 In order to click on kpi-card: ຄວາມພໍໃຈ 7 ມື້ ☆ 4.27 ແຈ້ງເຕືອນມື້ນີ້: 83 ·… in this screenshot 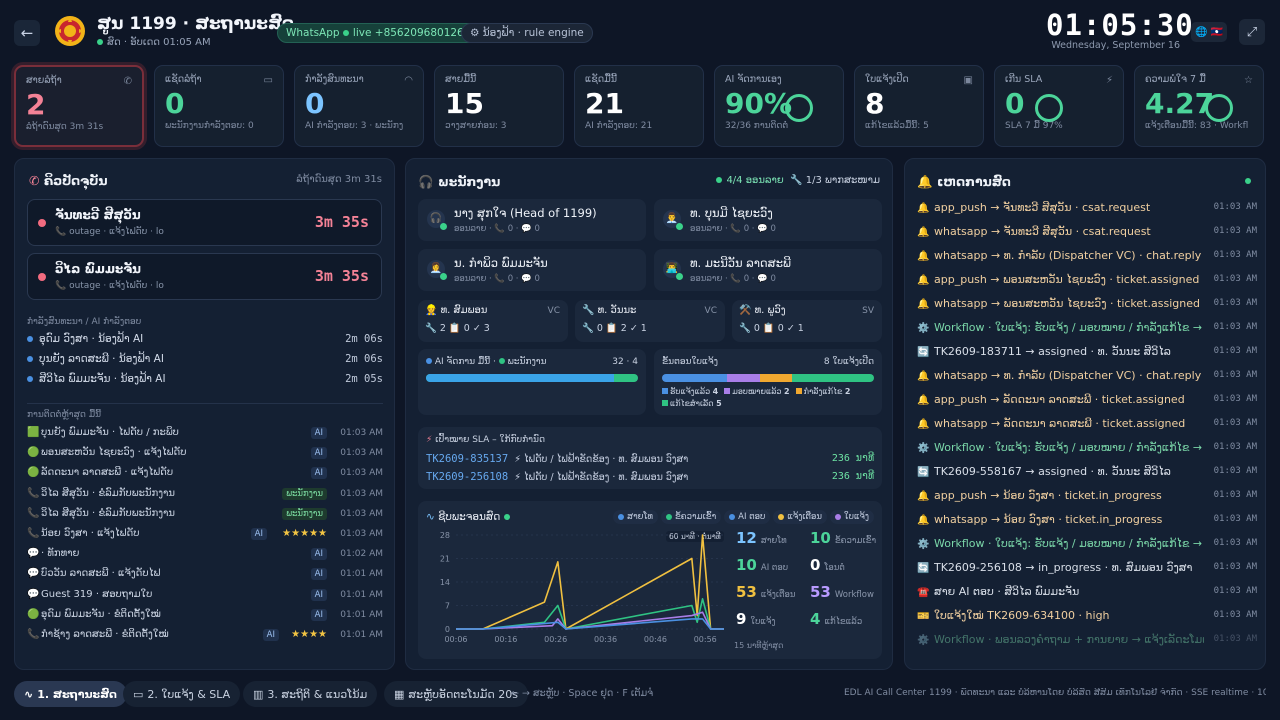, I will do `click(1199, 106)`.